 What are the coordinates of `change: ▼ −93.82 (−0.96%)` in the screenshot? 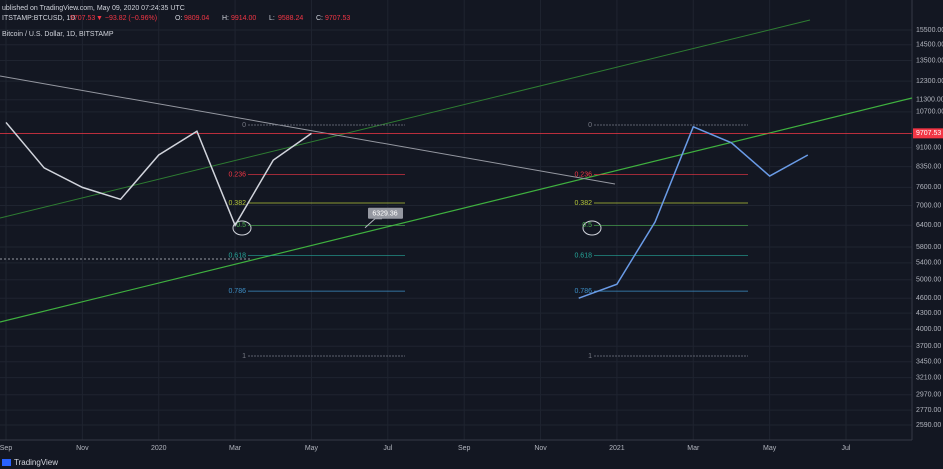 It's located at (126, 18).